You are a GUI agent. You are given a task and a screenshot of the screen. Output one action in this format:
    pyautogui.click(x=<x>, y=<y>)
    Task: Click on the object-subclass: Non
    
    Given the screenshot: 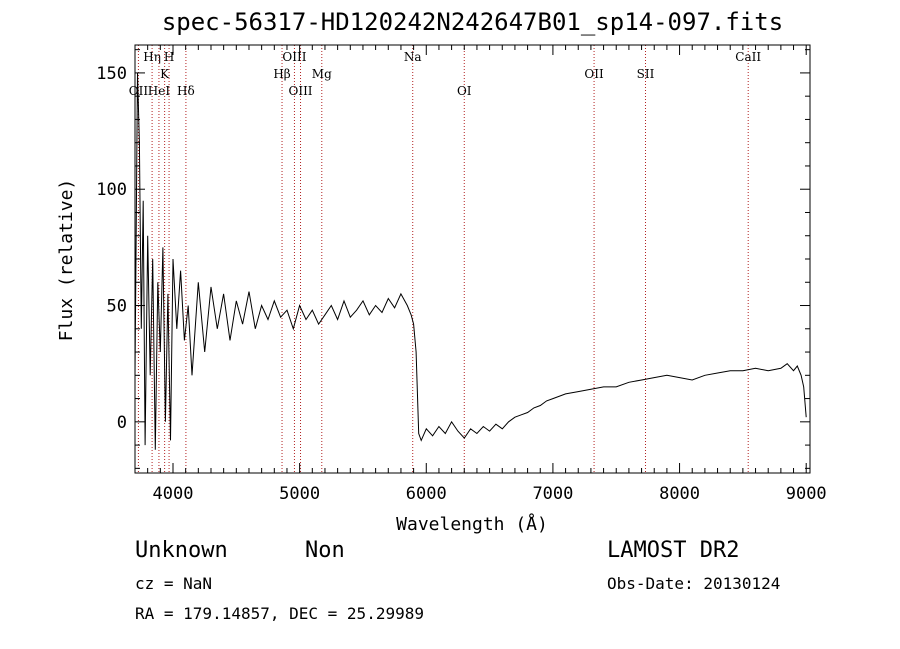 What is the action you would take?
    pyautogui.click(x=325, y=550)
    